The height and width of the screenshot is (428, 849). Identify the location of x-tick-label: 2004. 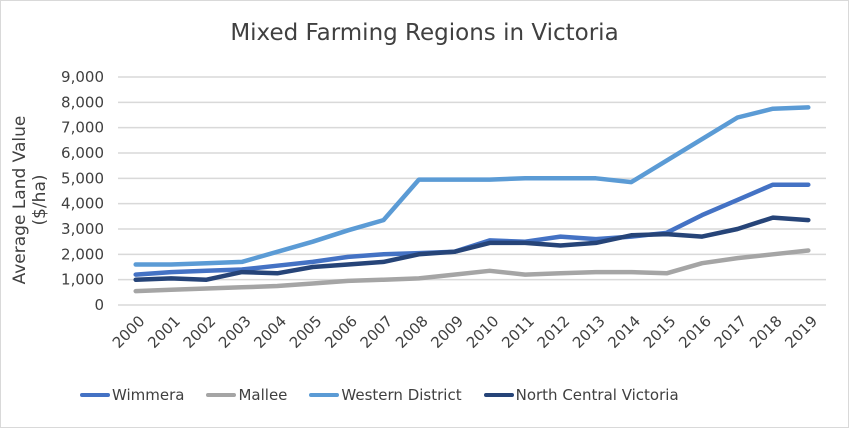
(270, 332).